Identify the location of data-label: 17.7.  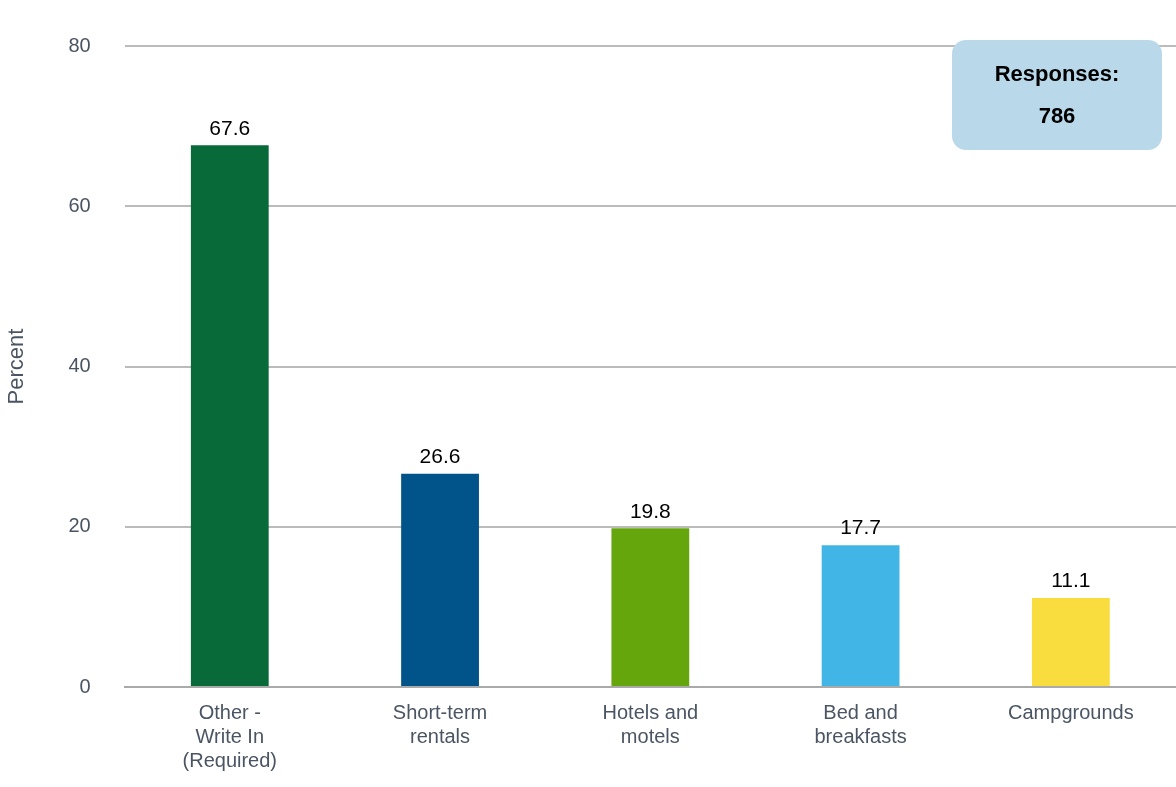
(861, 527).